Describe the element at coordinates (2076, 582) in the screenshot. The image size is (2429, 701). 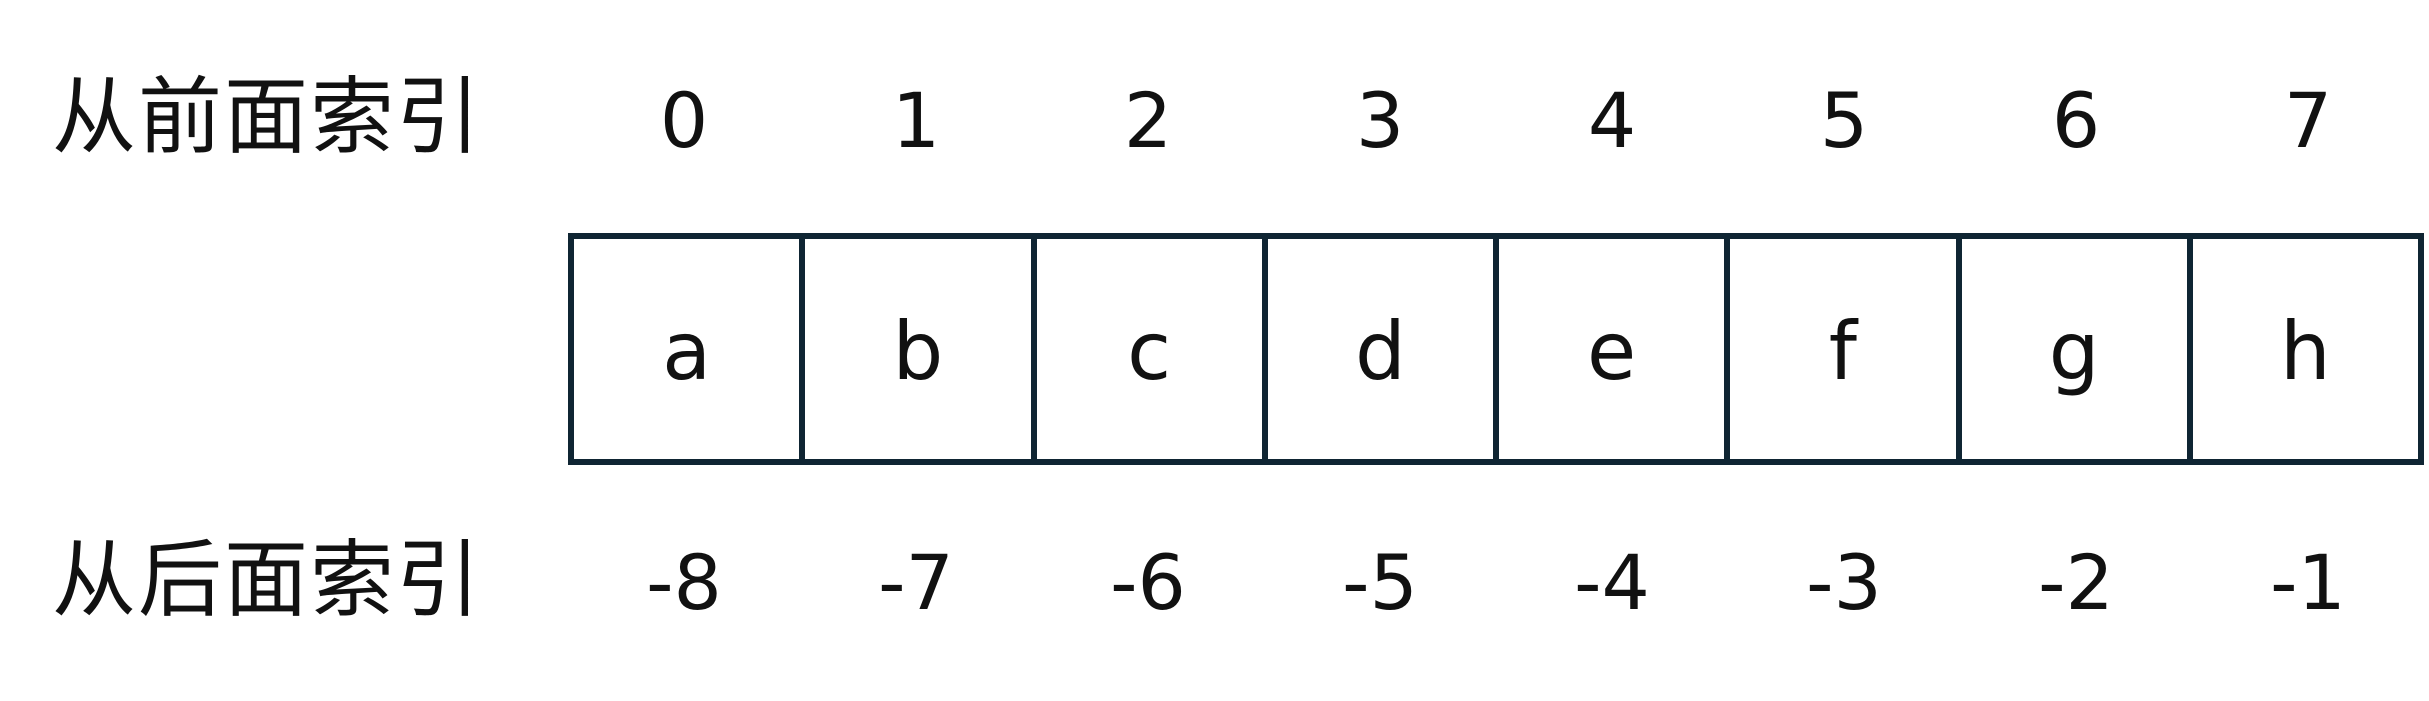
I see `back-index-6: -2` at that location.